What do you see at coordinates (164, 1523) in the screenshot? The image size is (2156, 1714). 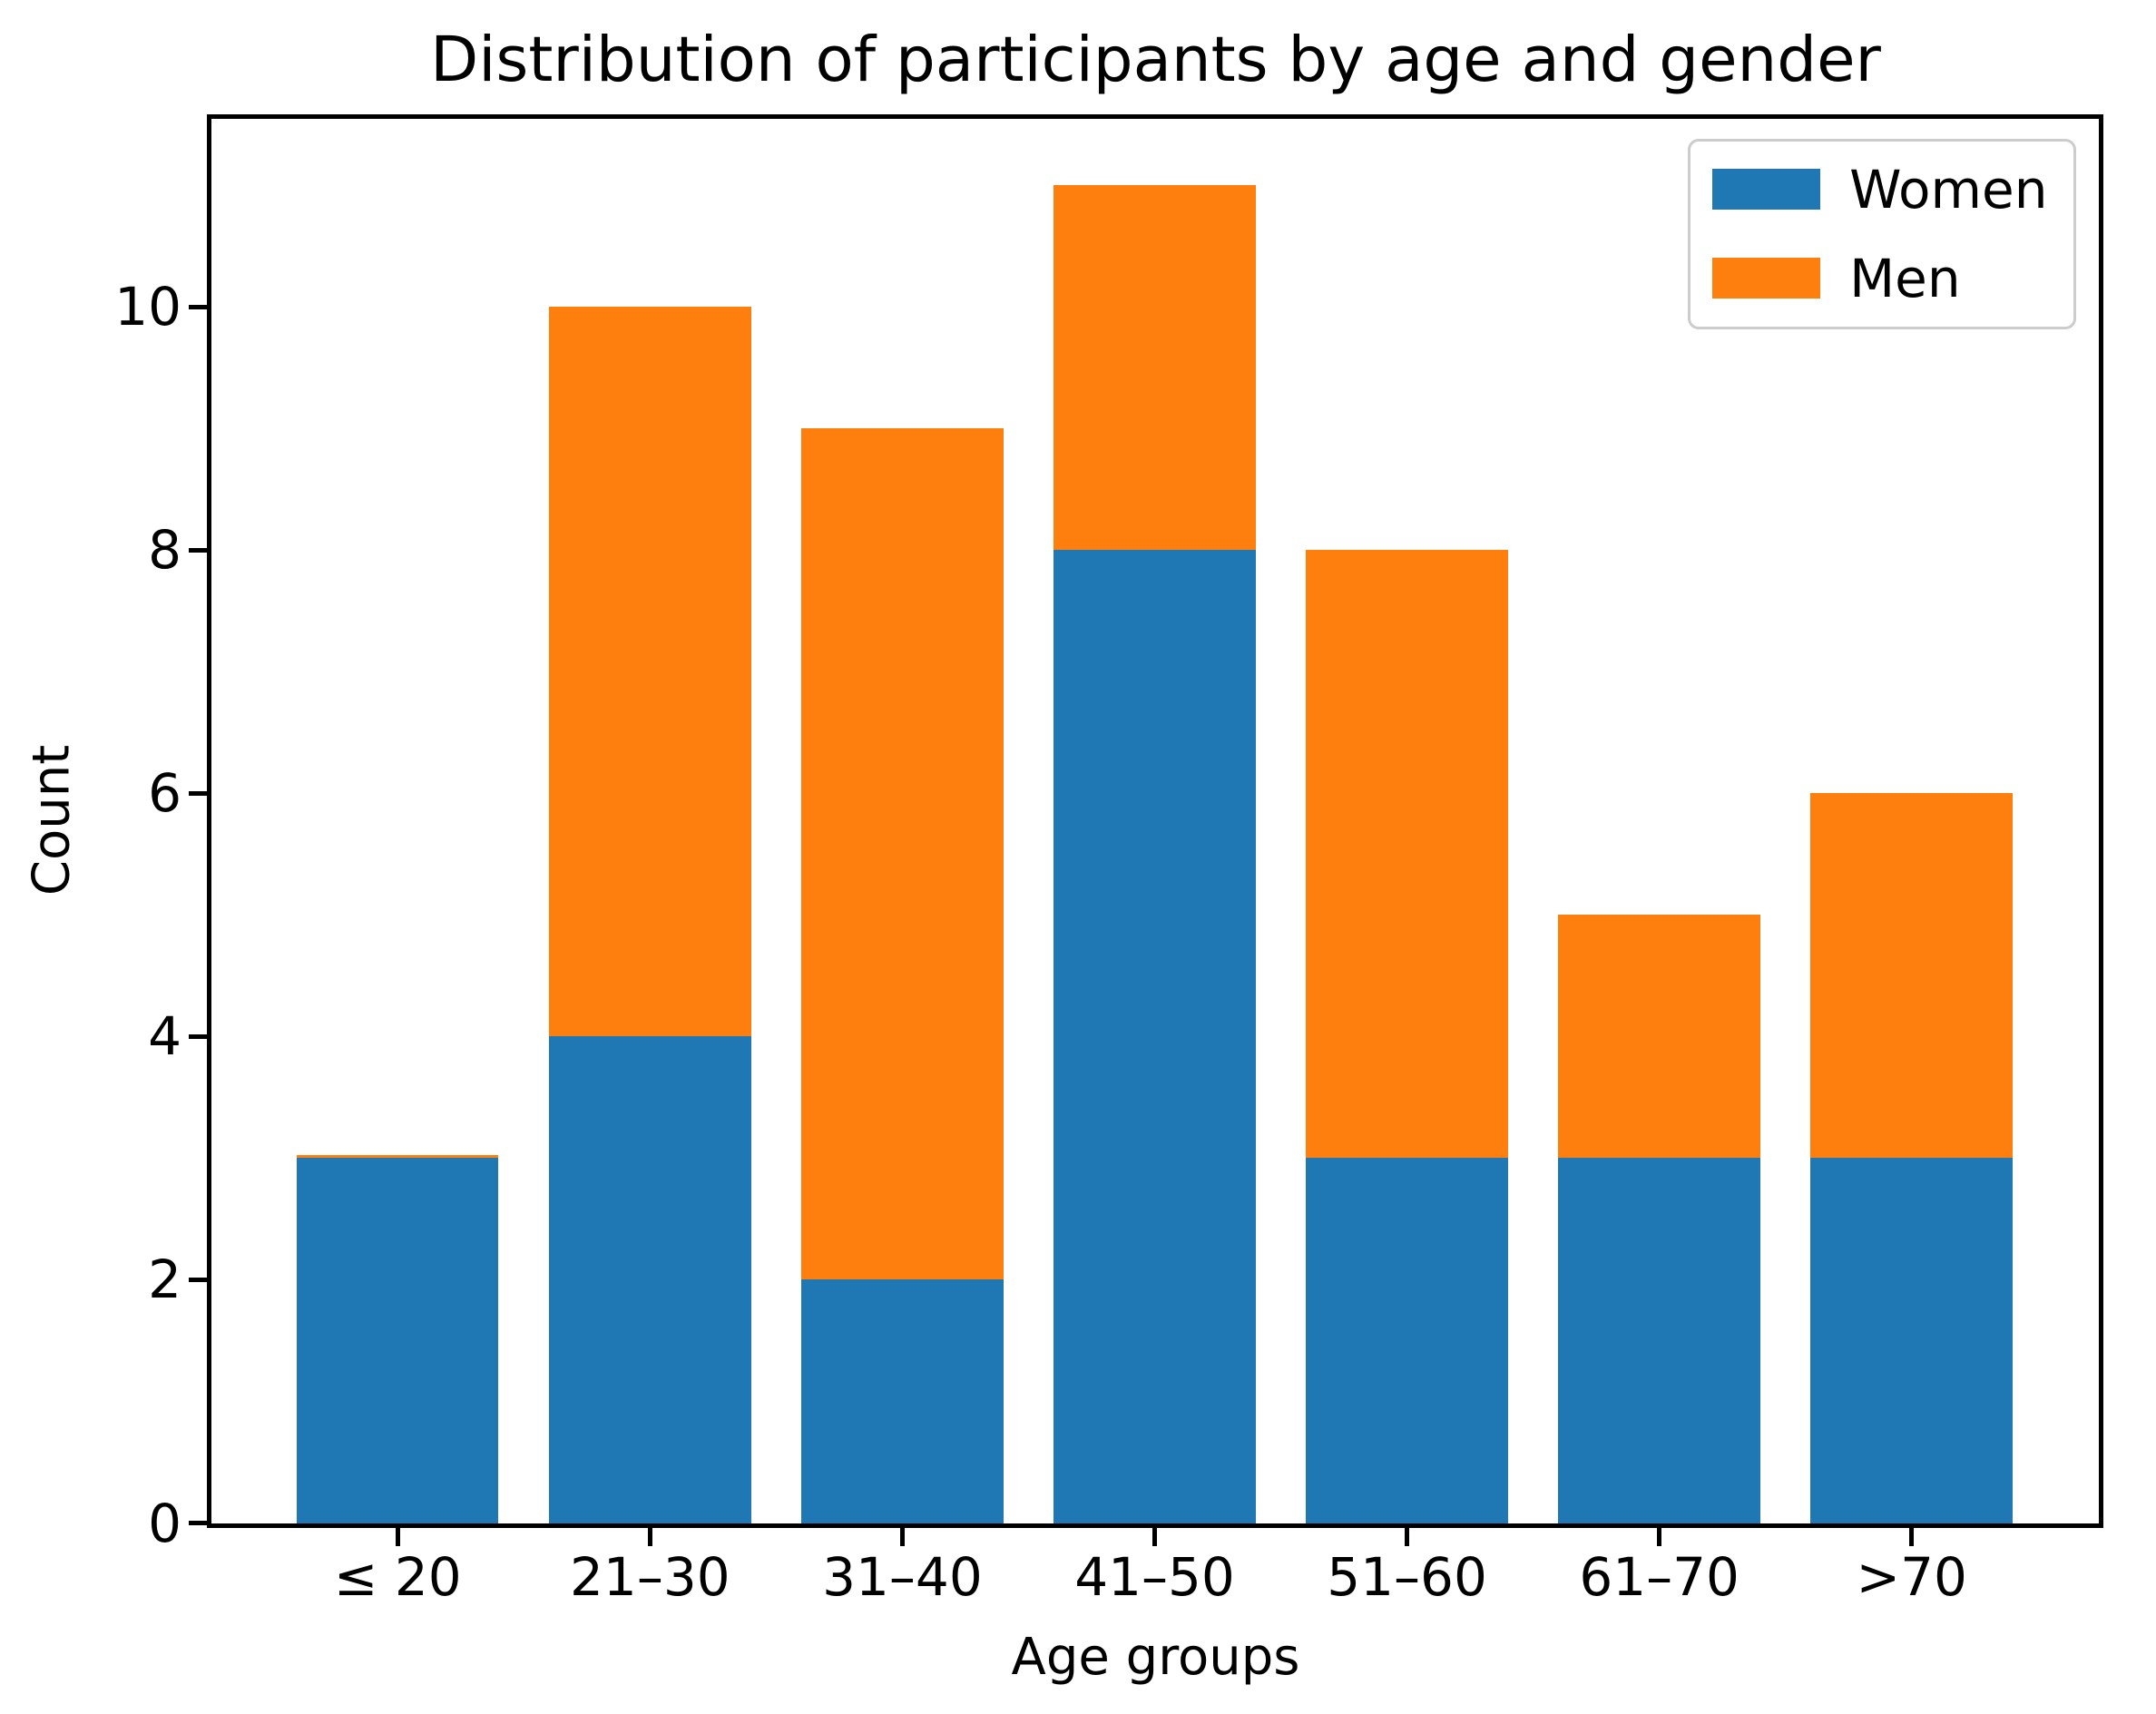 I see `y-tick-label: 0` at bounding box center [164, 1523].